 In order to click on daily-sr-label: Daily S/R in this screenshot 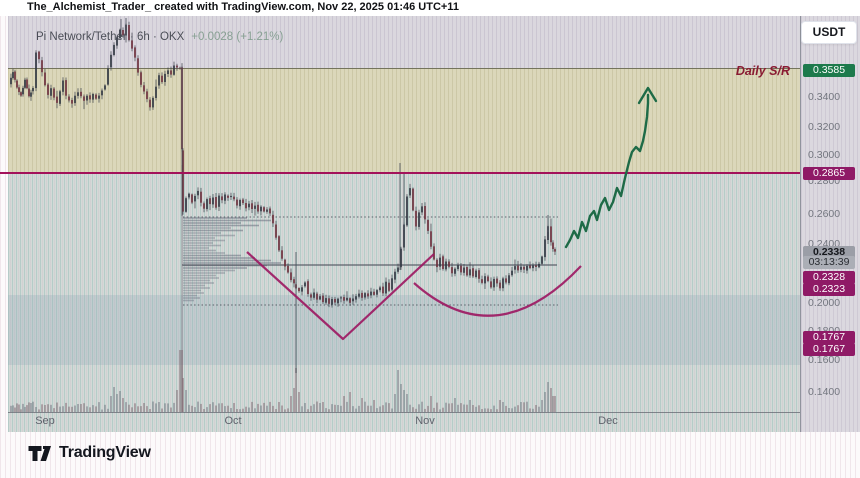, I will do `click(762, 71)`.